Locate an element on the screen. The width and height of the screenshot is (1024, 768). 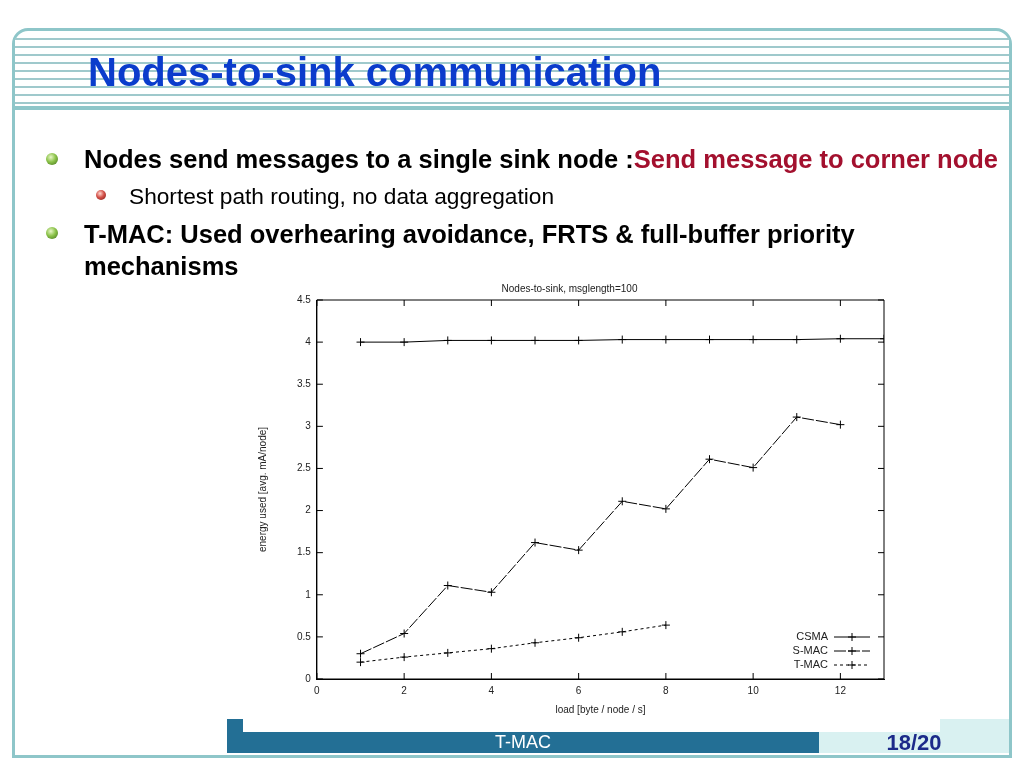
y-tick-label: 2 is located at coordinates (308, 510).